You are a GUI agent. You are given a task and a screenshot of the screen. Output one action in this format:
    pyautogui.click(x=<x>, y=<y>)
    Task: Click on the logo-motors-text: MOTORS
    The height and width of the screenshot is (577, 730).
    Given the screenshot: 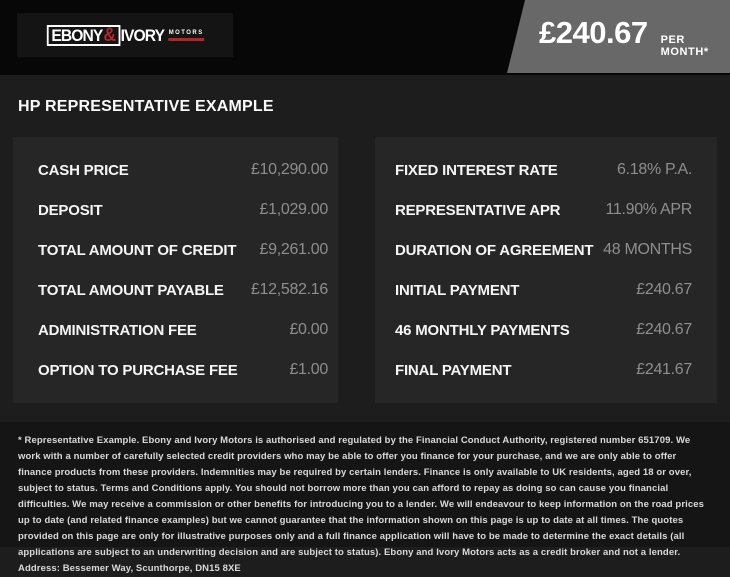 What is the action you would take?
    pyautogui.click(x=186, y=32)
    